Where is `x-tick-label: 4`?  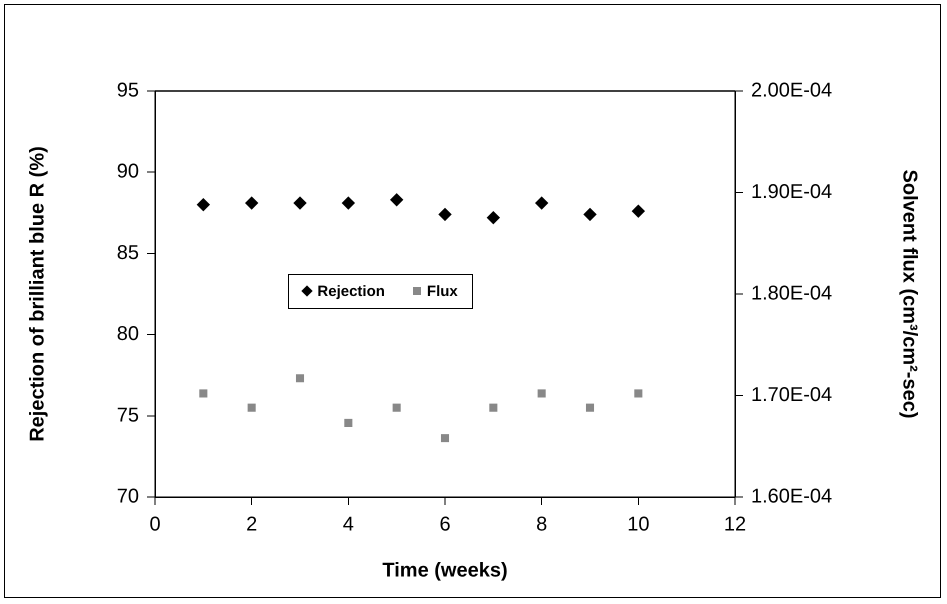
x-tick-label: 4 is located at coordinates (348, 525).